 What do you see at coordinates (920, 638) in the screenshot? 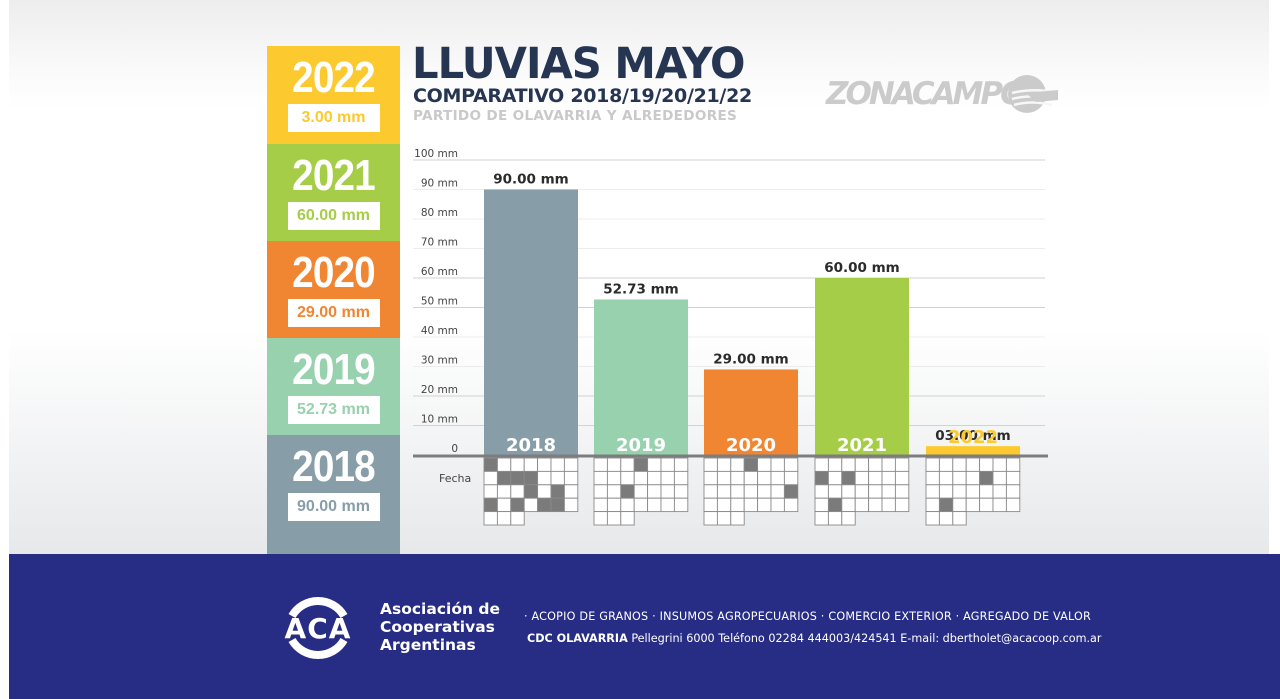
I see `contact-email-label: E-mail:` at bounding box center [920, 638].